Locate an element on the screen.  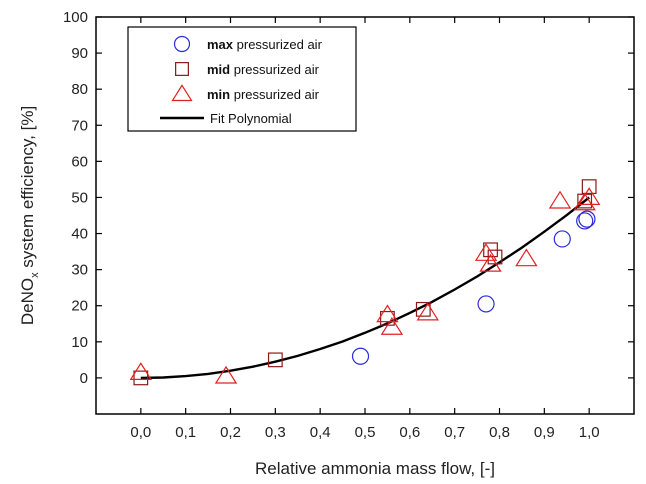
legend-box is located at coordinates (242, 79).